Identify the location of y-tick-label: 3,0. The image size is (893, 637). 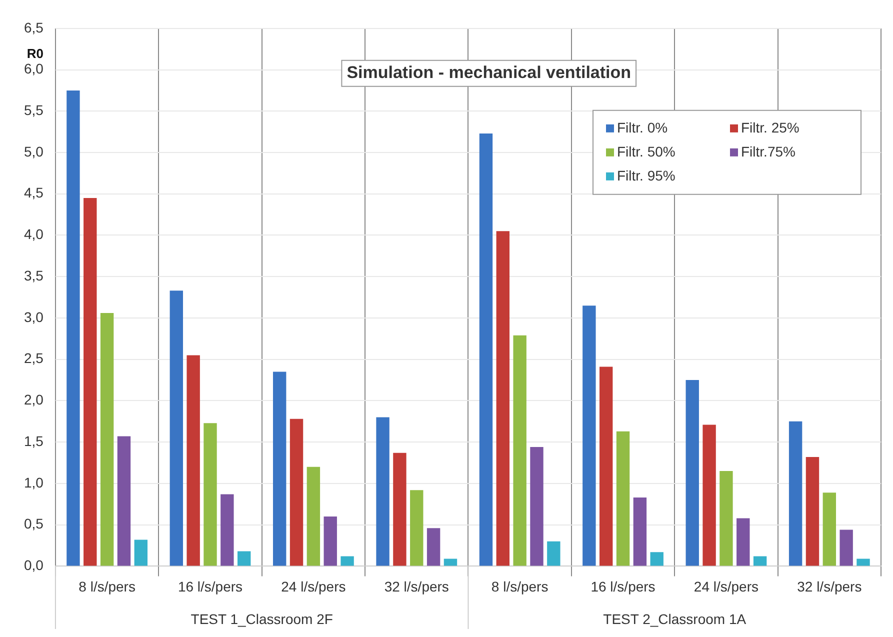
(34, 316).